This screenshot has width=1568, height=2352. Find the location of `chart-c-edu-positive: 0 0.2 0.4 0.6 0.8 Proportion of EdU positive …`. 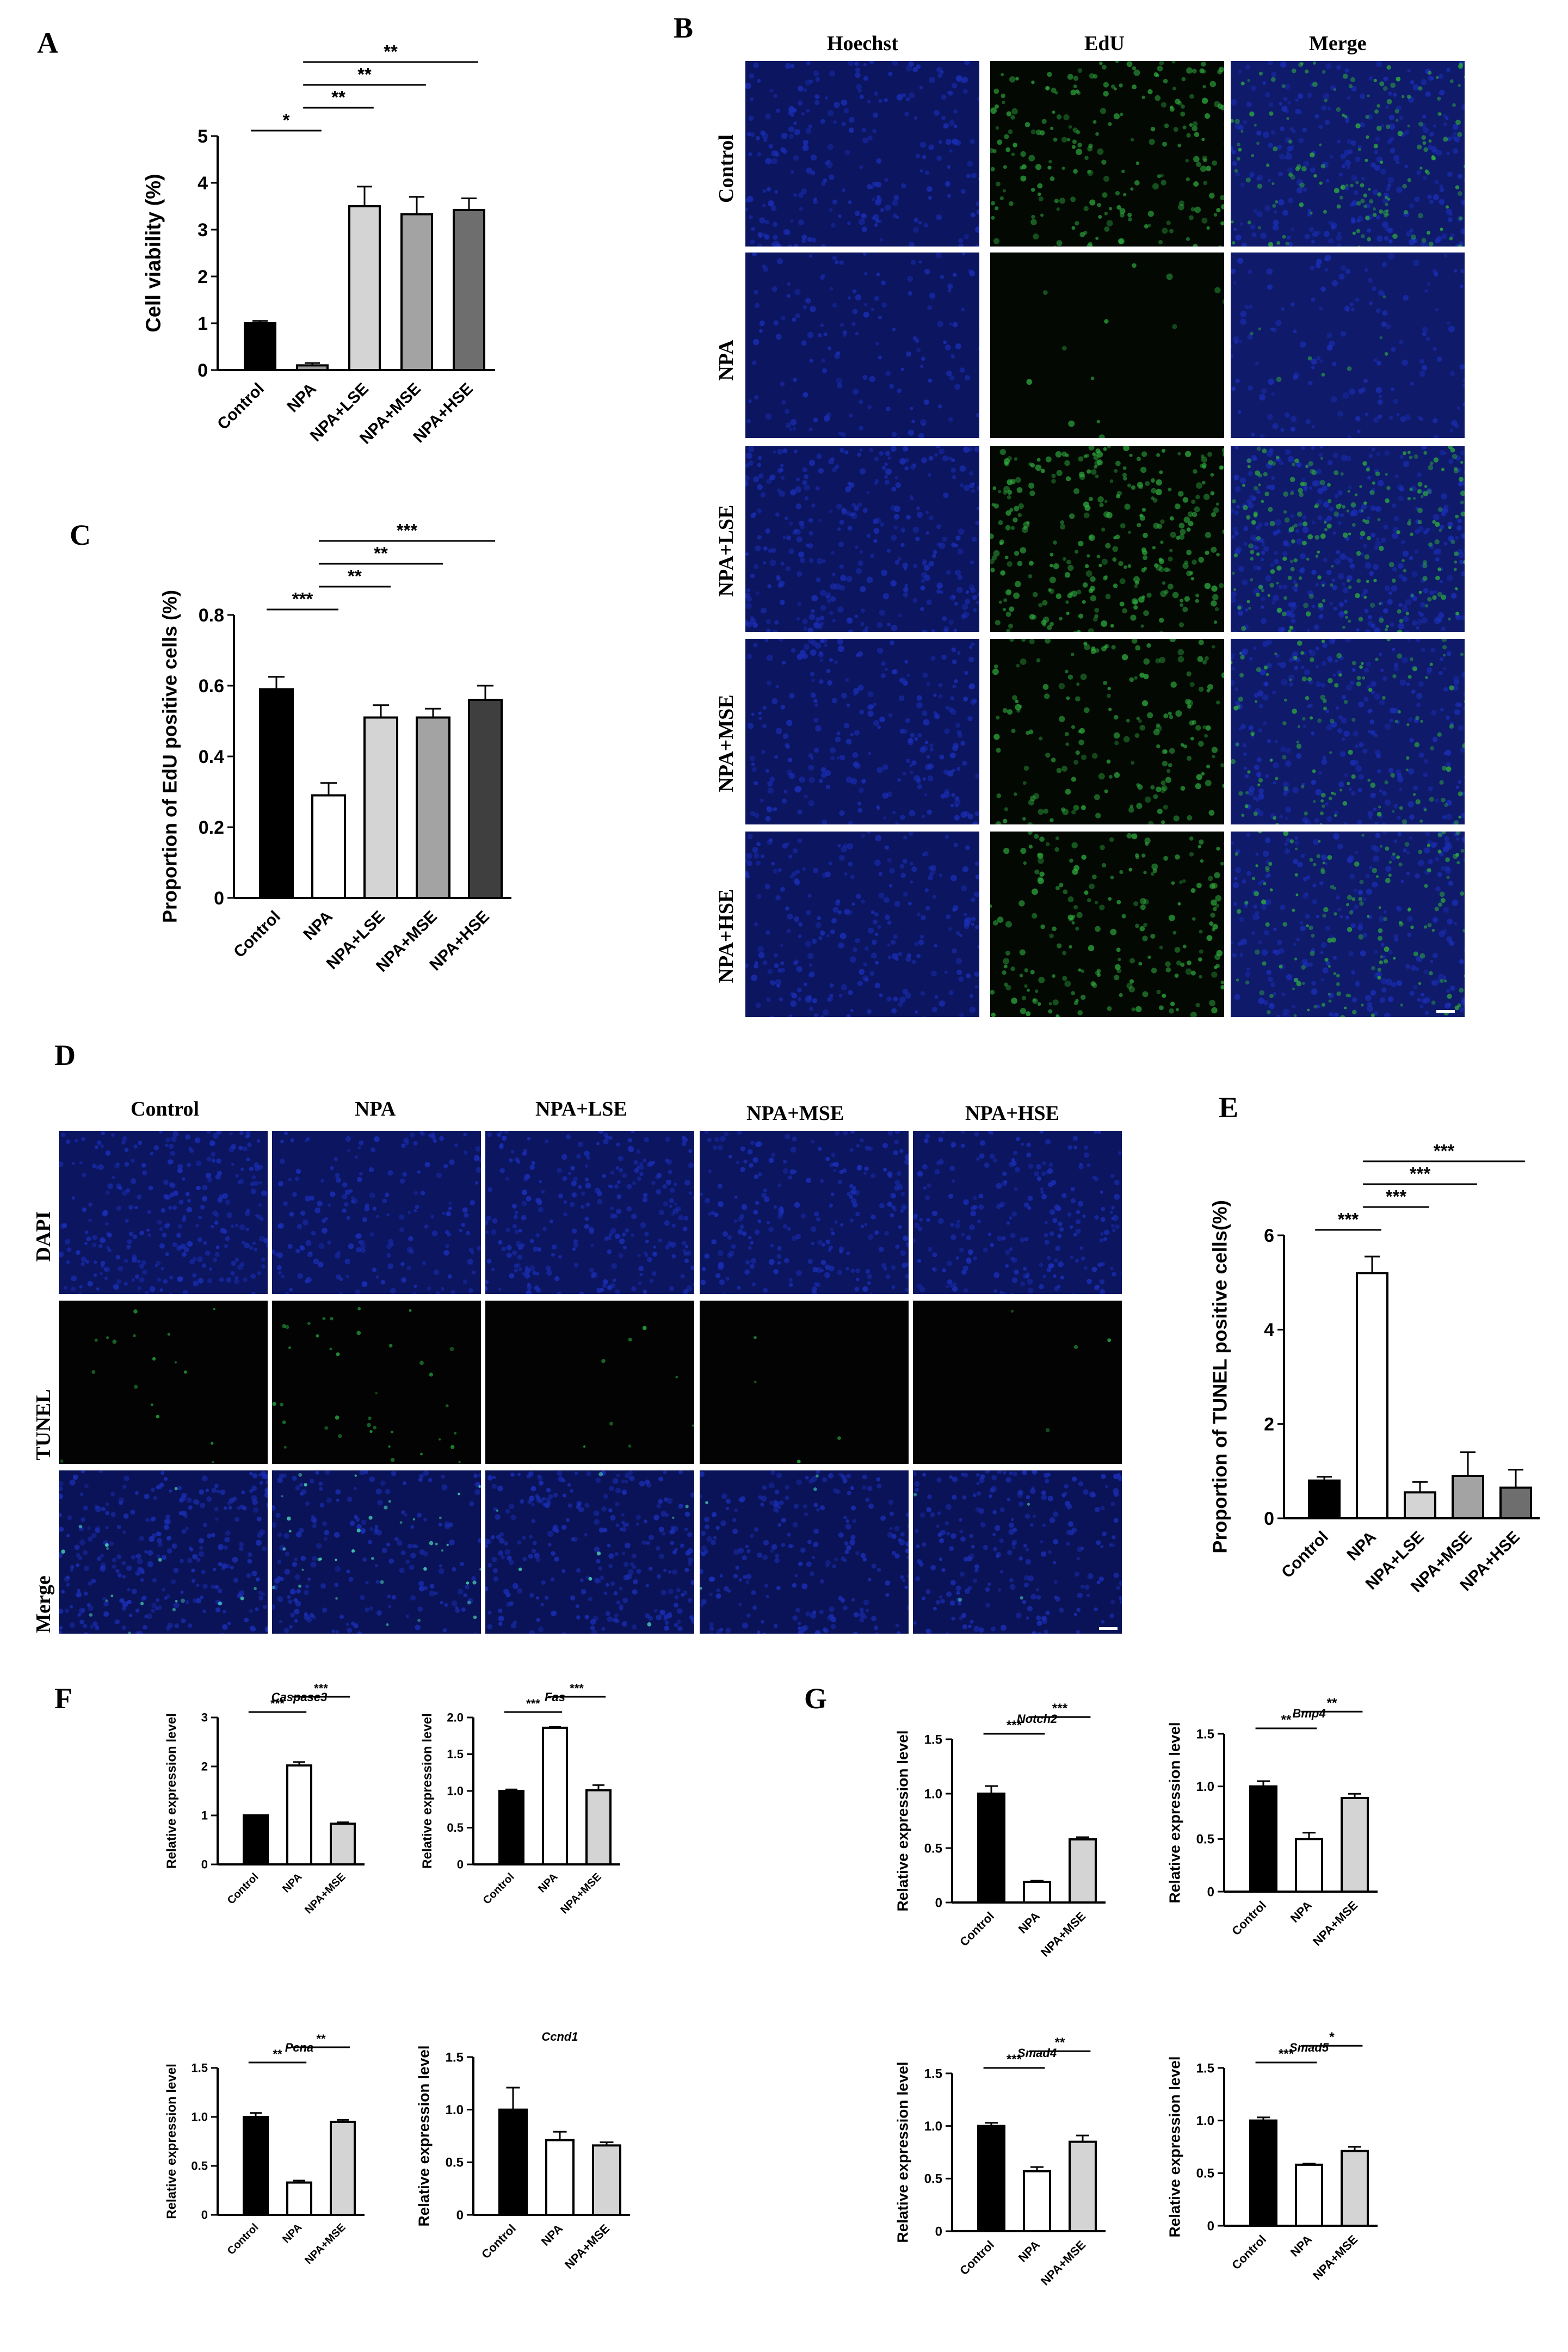

chart-c-edu-positive: 0 0.2 0.4 0.6 0.8 Proportion of EdU positive … is located at coordinates (335, 748).